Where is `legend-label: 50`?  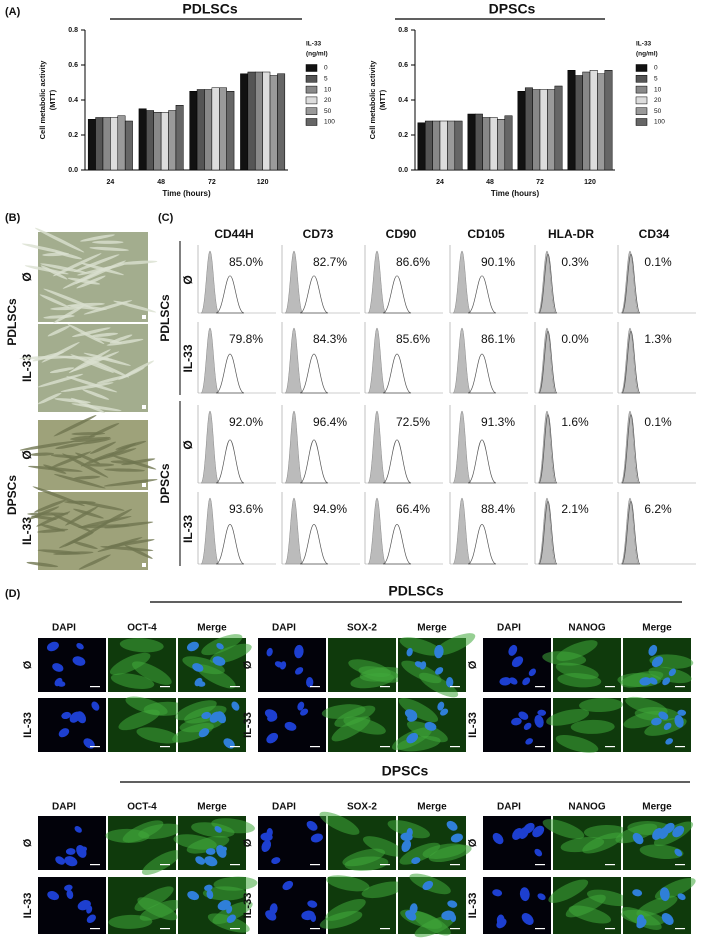
legend-label: 50 is located at coordinates (658, 111).